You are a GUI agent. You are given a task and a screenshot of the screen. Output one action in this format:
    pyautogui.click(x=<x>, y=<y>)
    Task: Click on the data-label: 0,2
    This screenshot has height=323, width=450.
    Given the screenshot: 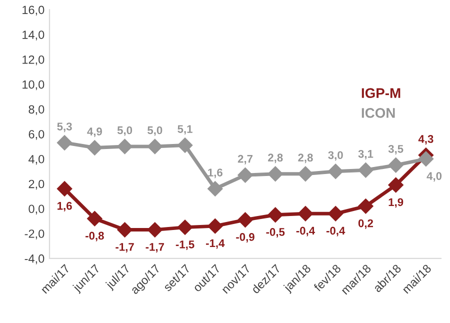 What is the action you would take?
    pyautogui.click(x=365, y=224)
    